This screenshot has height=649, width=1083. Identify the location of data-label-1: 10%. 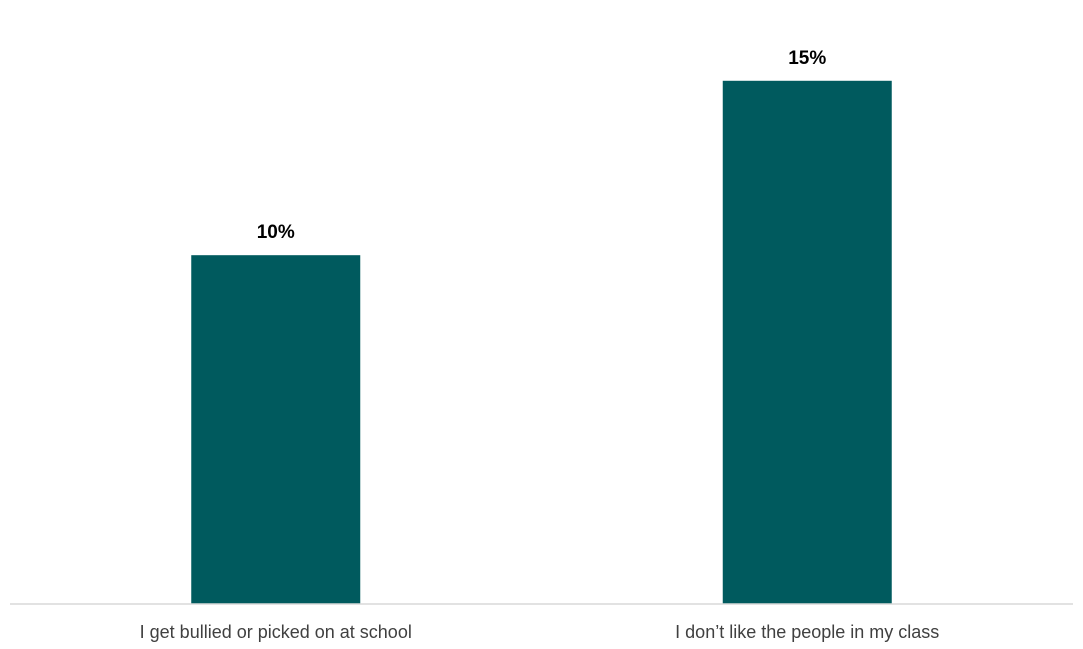
(276, 232).